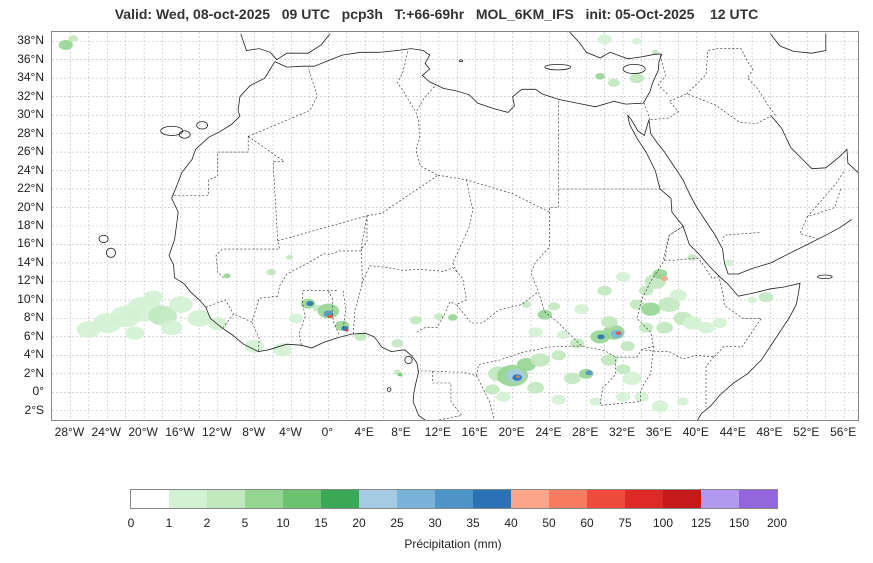 This screenshot has height=563, width=873. Describe the element at coordinates (739, 523) in the screenshot. I see `colorbar-tick-label: 150` at that location.